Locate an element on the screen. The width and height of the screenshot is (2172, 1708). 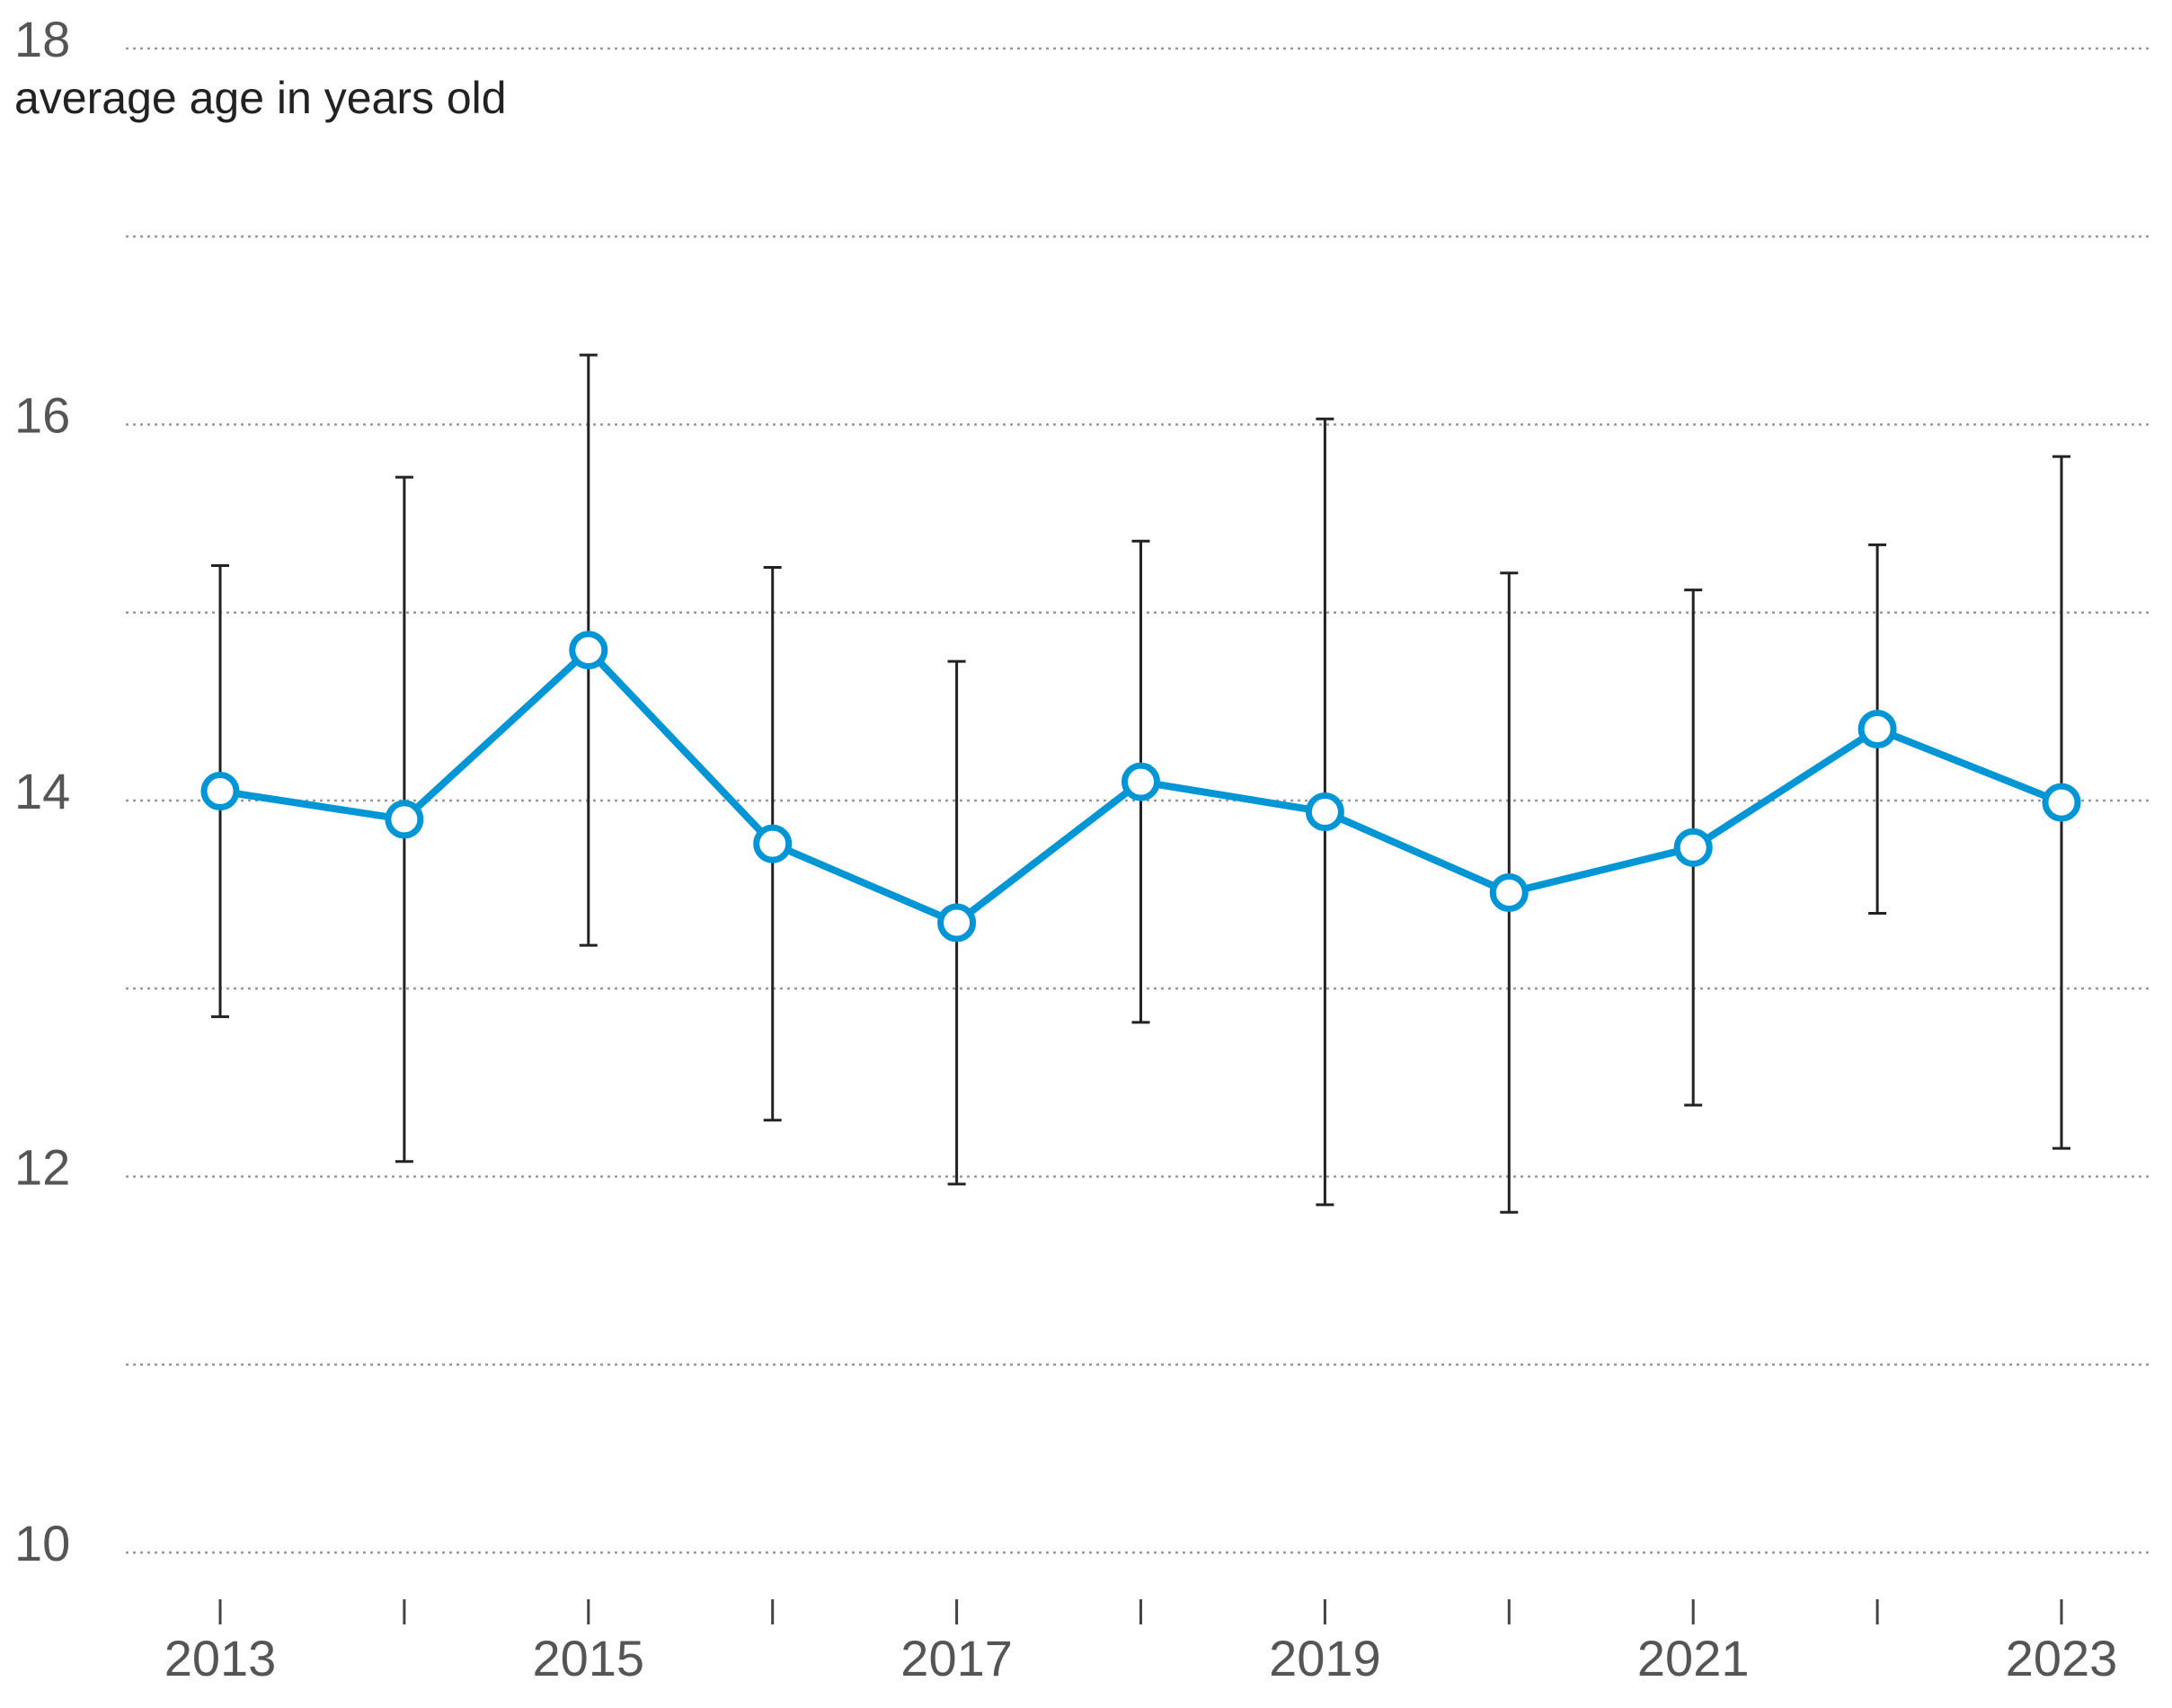
x-tick-label: 2021 is located at coordinates (1694, 1658).